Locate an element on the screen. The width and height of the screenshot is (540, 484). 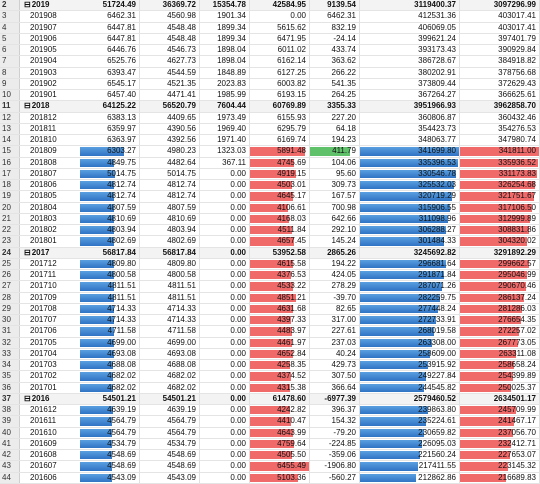
value-cell-col0: 4800.58 is located at coordinates (110, 275).